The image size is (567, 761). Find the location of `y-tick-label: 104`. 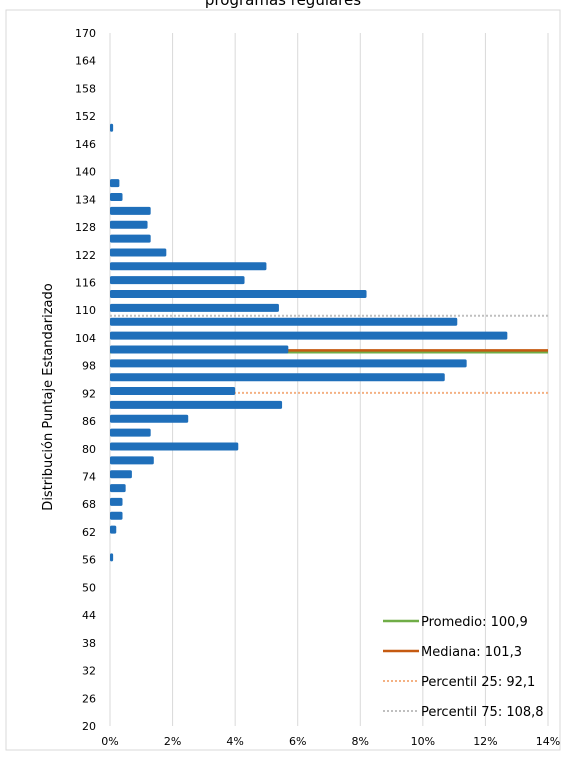

y-tick-label: 104 is located at coordinates (85, 338).